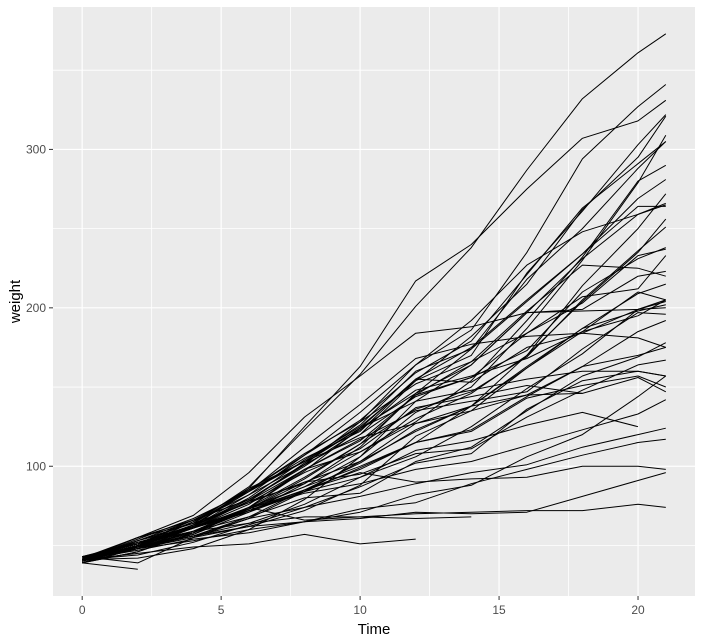  Describe the element at coordinates (36, 466) in the screenshot. I see `y-tick-label: 100` at that location.